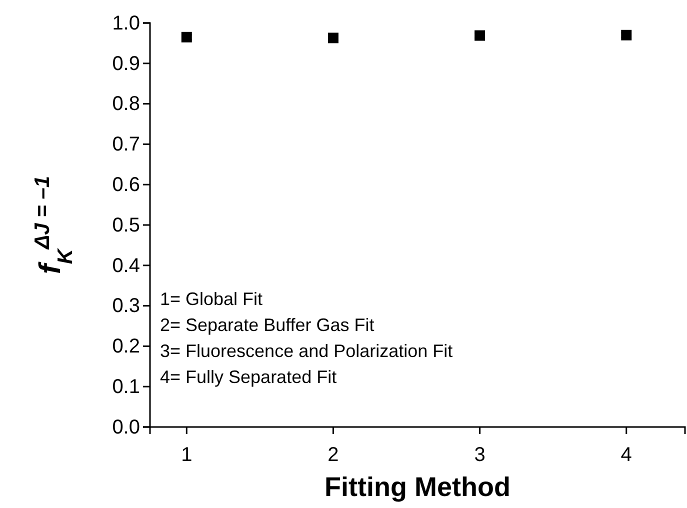 The height and width of the screenshot is (508, 687). What do you see at coordinates (126, 145) in the screenshot?
I see `y-tick-label: 0.7` at bounding box center [126, 145].